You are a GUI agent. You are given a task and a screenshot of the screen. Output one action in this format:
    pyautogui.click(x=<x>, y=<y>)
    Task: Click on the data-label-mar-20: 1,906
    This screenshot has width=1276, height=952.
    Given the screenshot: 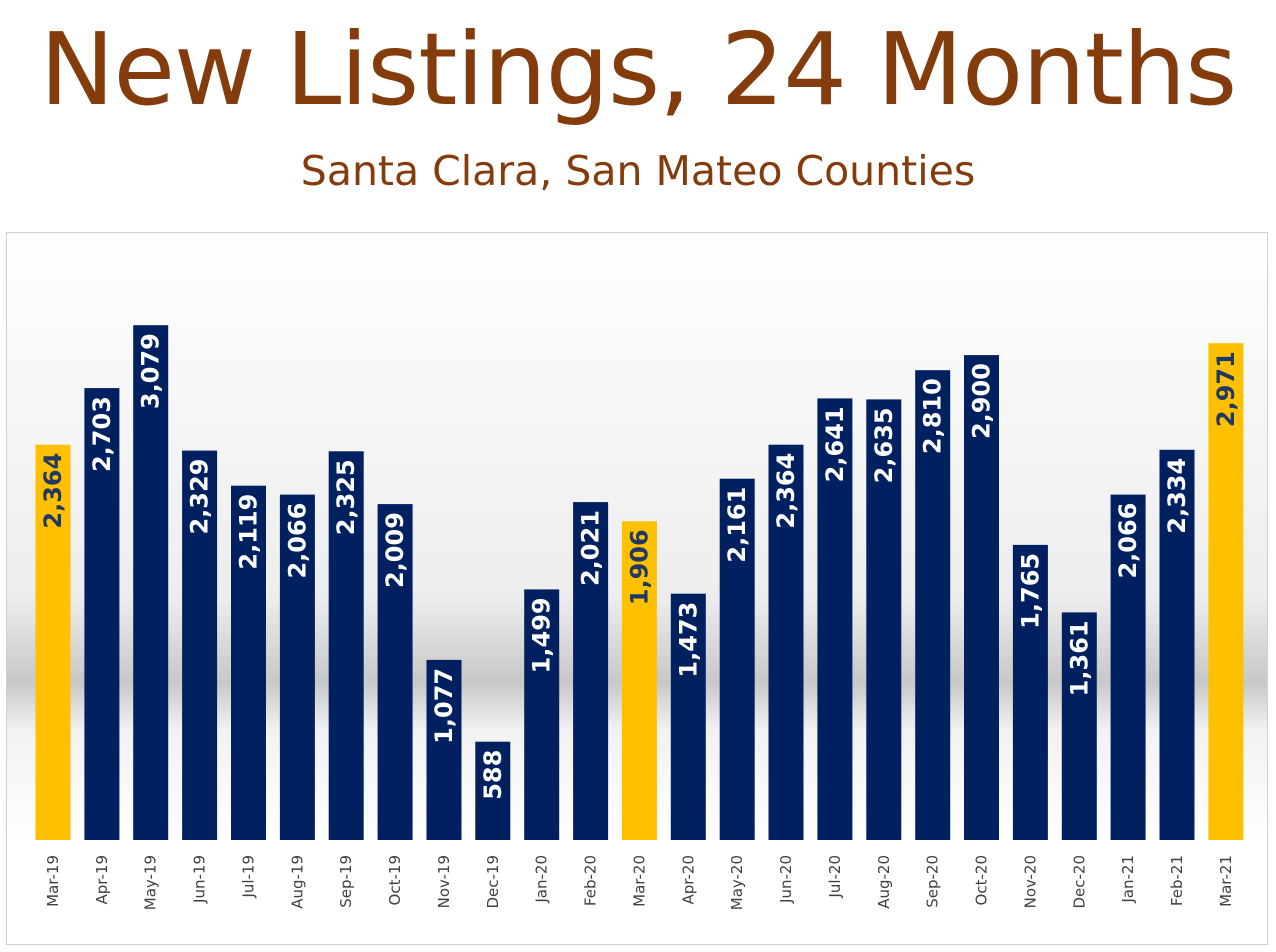 What is the action you would take?
    pyautogui.click(x=639, y=567)
    